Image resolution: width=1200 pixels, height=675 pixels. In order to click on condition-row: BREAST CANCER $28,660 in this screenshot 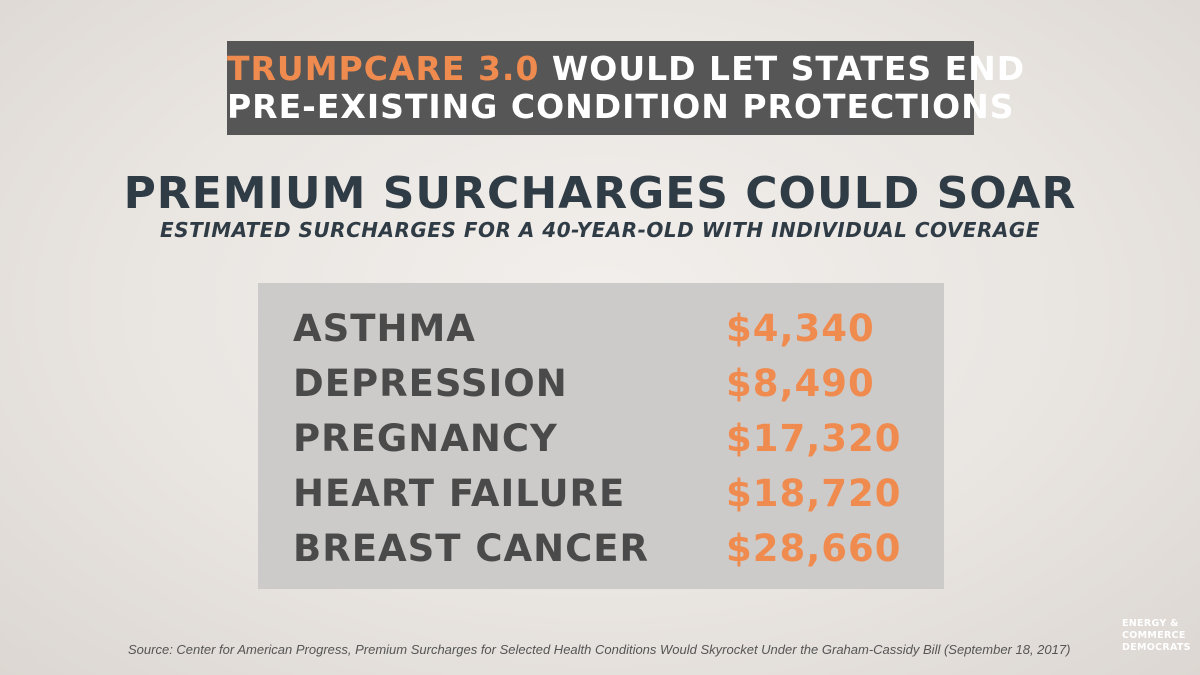, I will do `click(601, 555)`.